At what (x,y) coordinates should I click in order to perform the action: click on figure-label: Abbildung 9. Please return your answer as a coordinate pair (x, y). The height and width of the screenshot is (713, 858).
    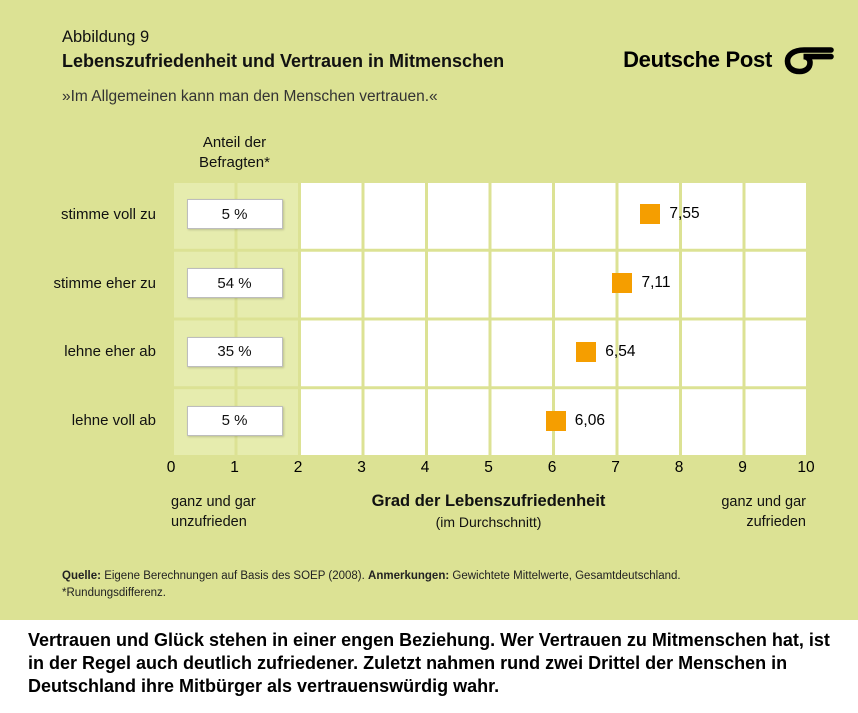
    Looking at the image, I should click on (106, 37).